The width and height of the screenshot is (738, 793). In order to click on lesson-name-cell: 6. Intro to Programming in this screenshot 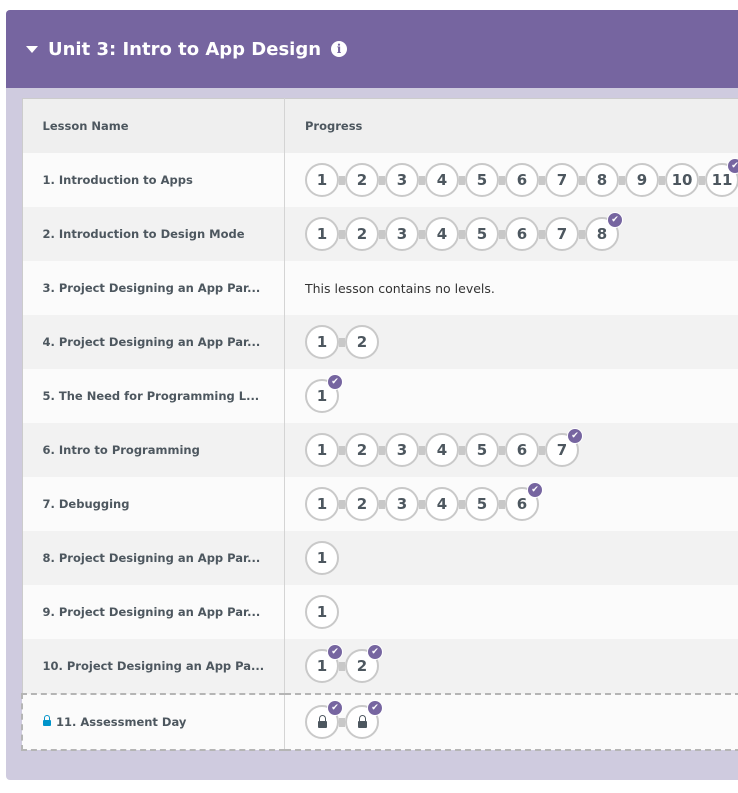, I will do `click(153, 450)`.